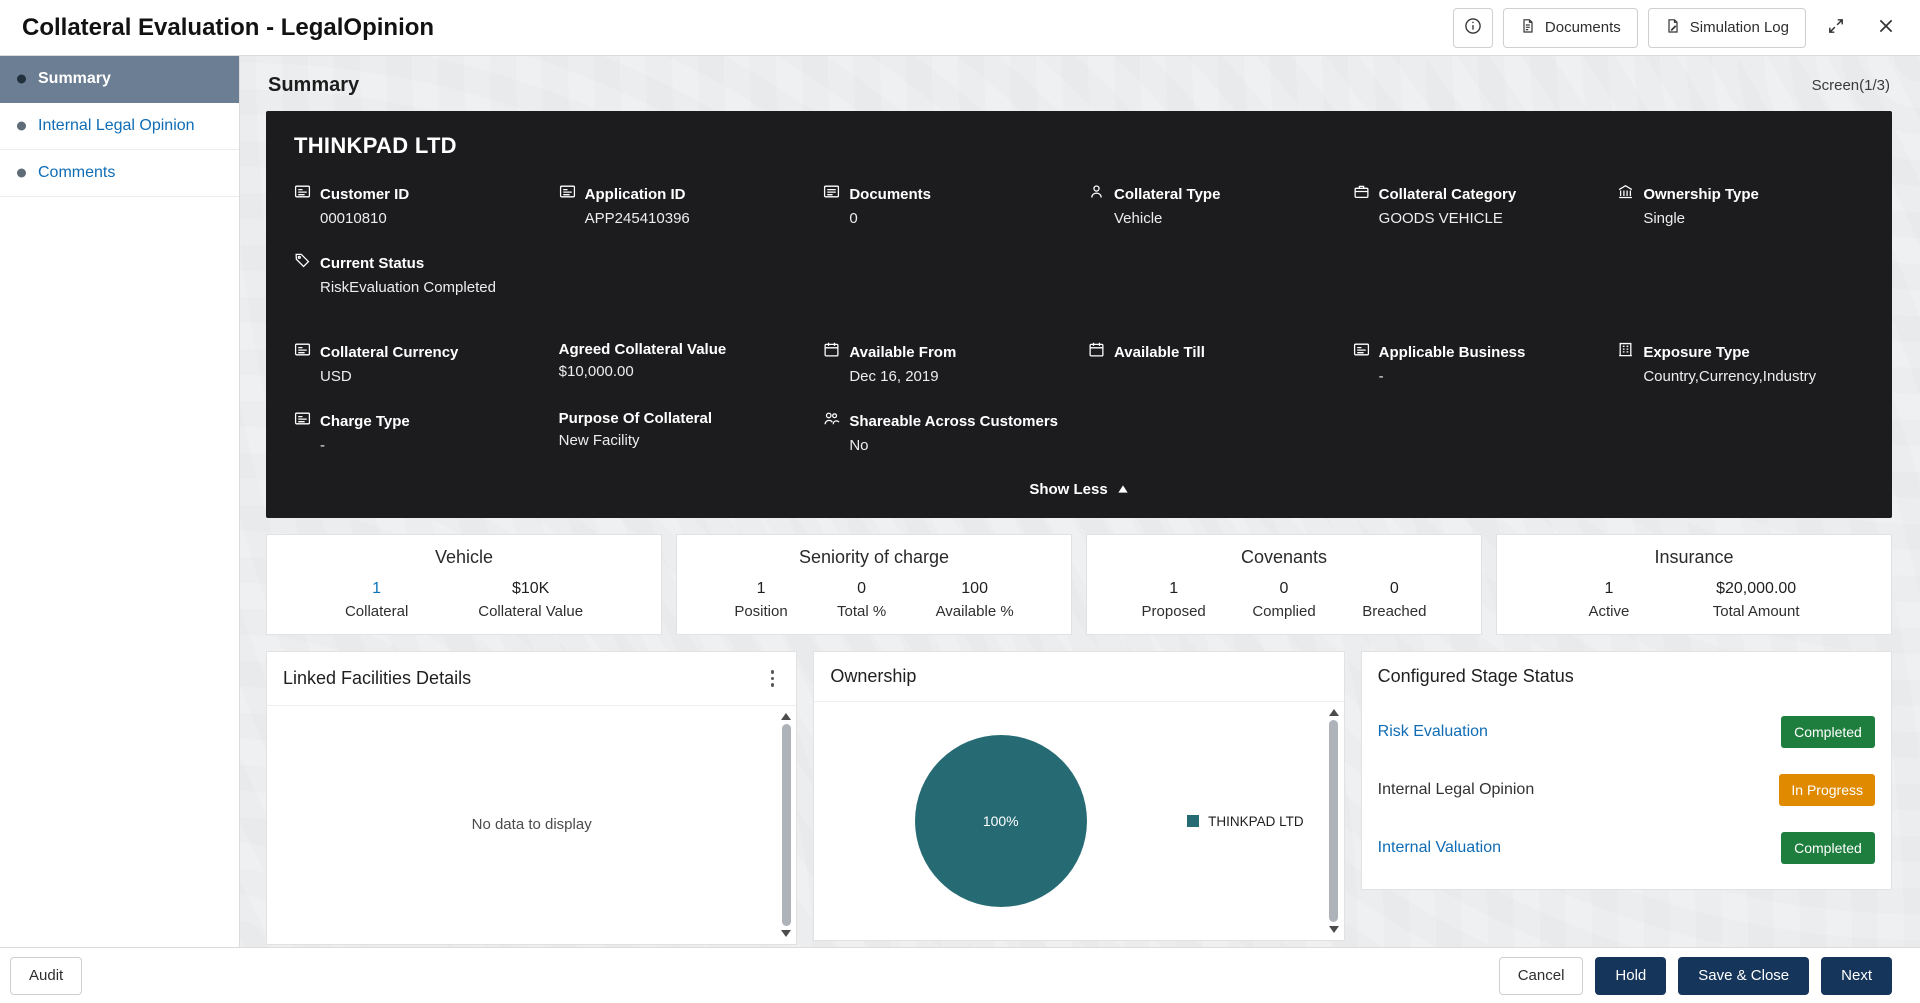  Describe the element at coordinates (1570, 27) in the screenshot. I see `documents-button: Documents` at that location.